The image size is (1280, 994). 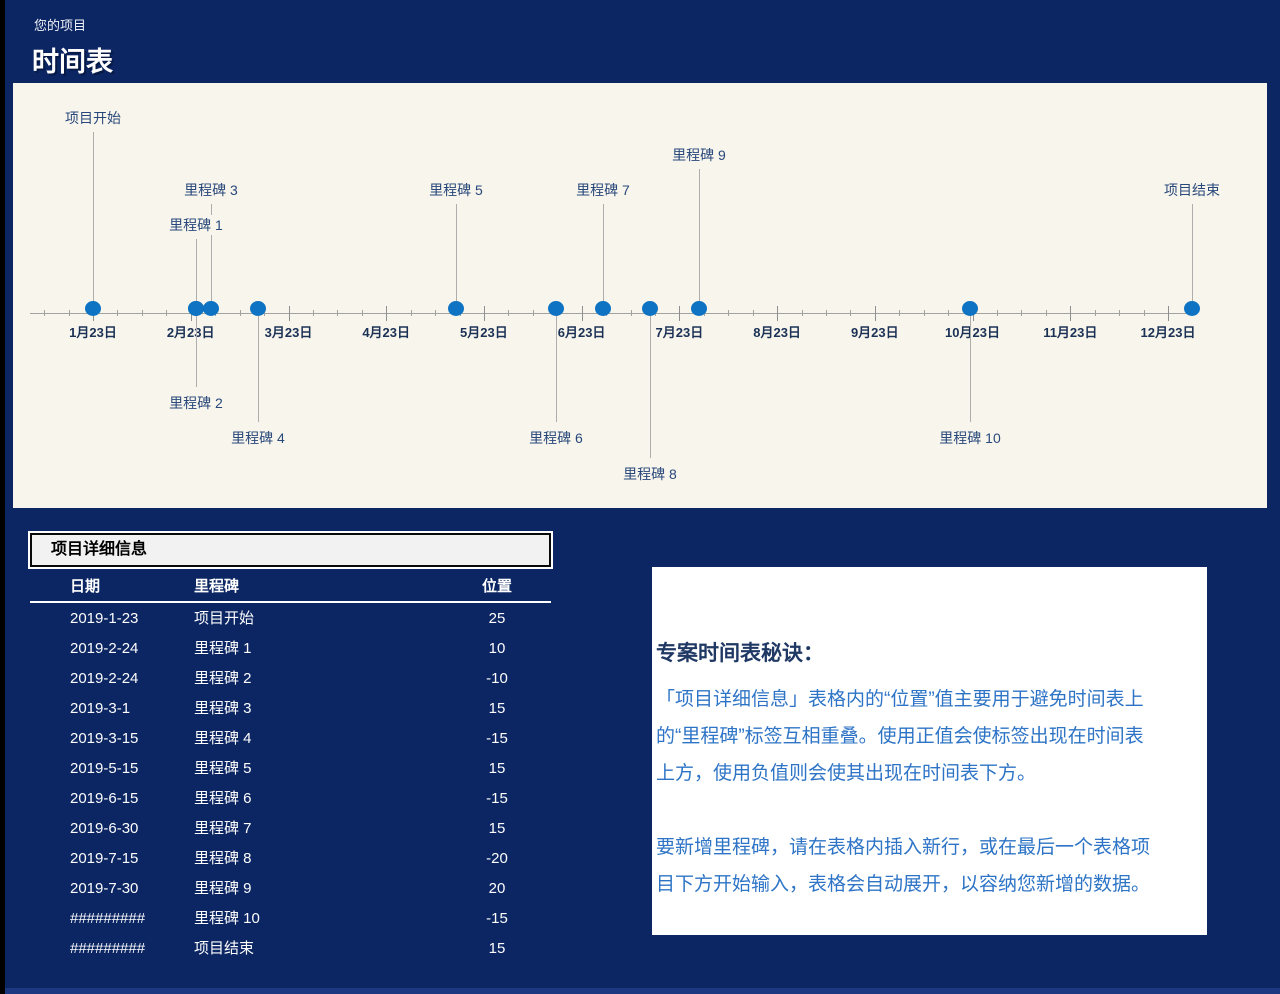 What do you see at coordinates (224, 618) in the screenshot?
I see `cell-milestone: 项目开始` at bounding box center [224, 618].